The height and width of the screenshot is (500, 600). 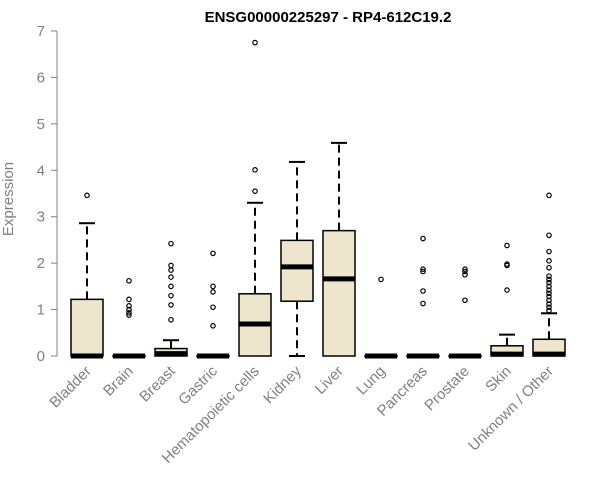 I want to click on chart-title: ENSG00000225297 - RP4-612C19.2, so click(x=328, y=17).